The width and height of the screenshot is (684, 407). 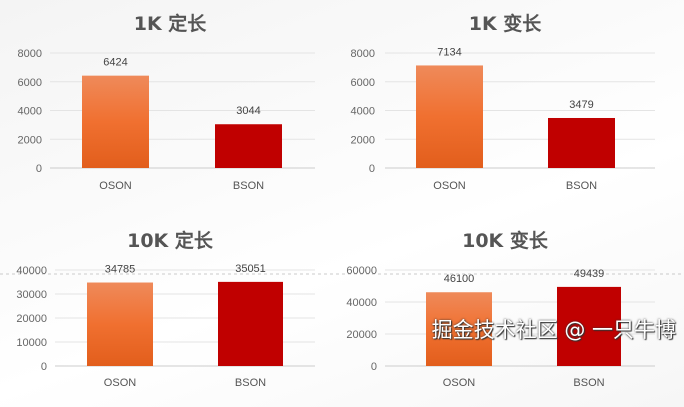 What do you see at coordinates (31, 295) in the screenshot?
I see `y-tick-label: 30000` at bounding box center [31, 295].